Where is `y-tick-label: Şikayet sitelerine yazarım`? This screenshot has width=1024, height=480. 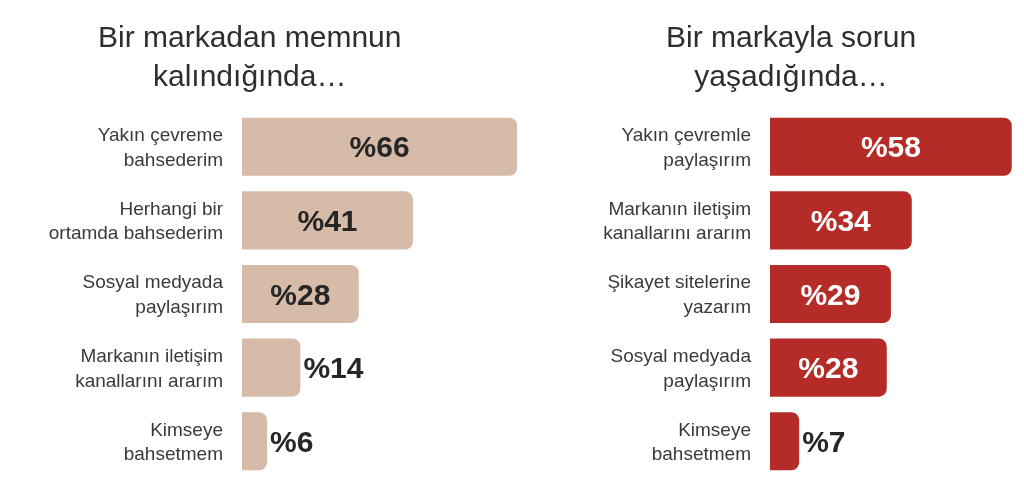
y-tick-label: Şikayet sitelerine yazarım is located at coordinates (679, 294).